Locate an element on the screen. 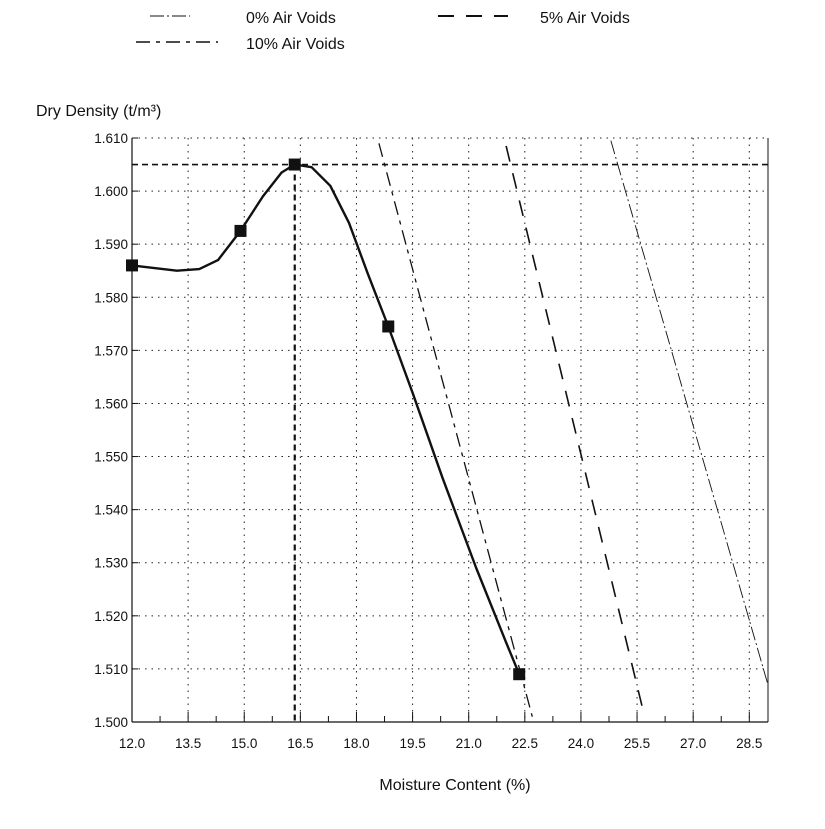  y-tick-label: 1.580 is located at coordinates (111, 297).